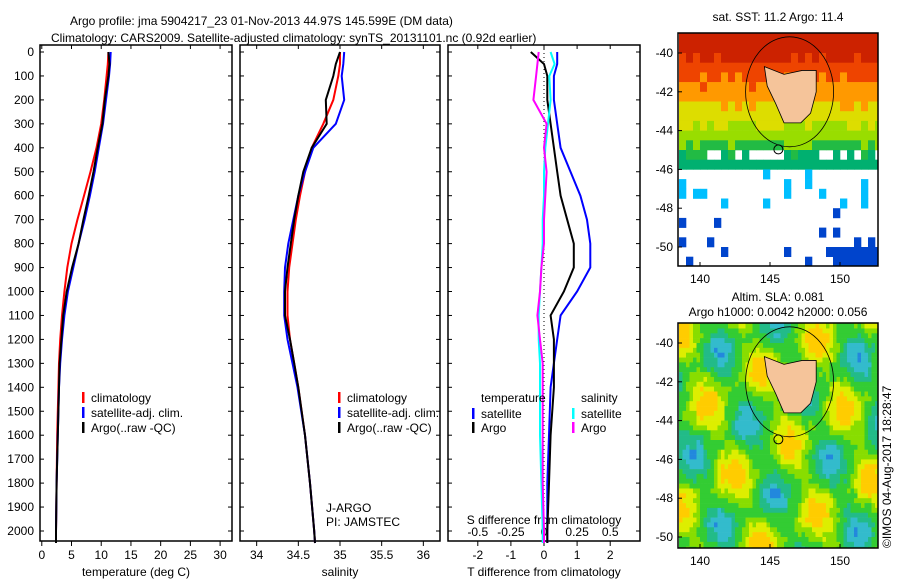  Describe the element at coordinates (21, 315) in the screenshot. I see `depth-tick-label: 1100` at that location.